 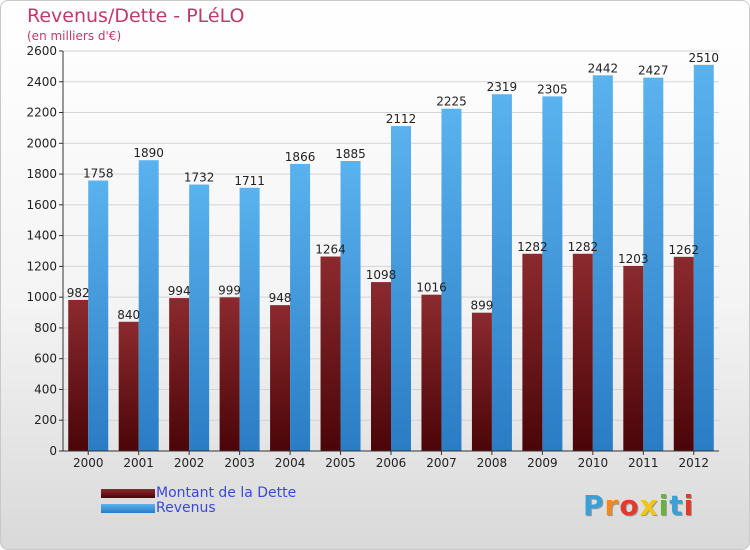 What do you see at coordinates (41, 205) in the screenshot?
I see `y-tick-label: 1600` at bounding box center [41, 205].